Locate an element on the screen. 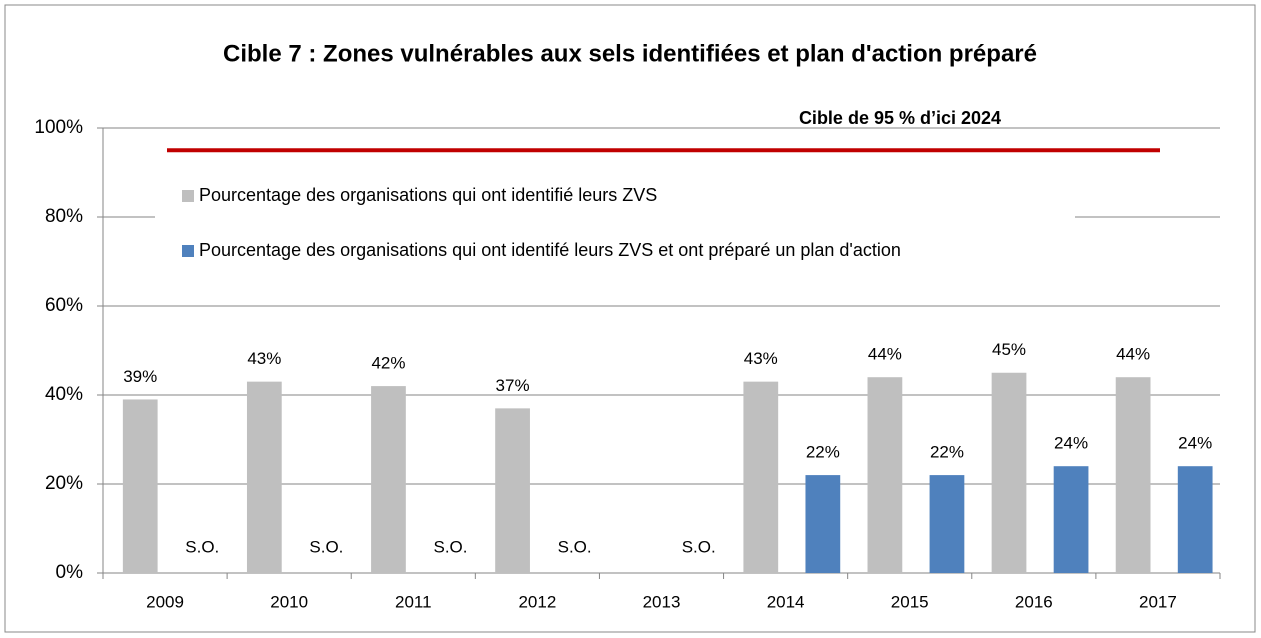 This screenshot has height=638, width=1261. x-tick-label: 2011 is located at coordinates (413, 601).